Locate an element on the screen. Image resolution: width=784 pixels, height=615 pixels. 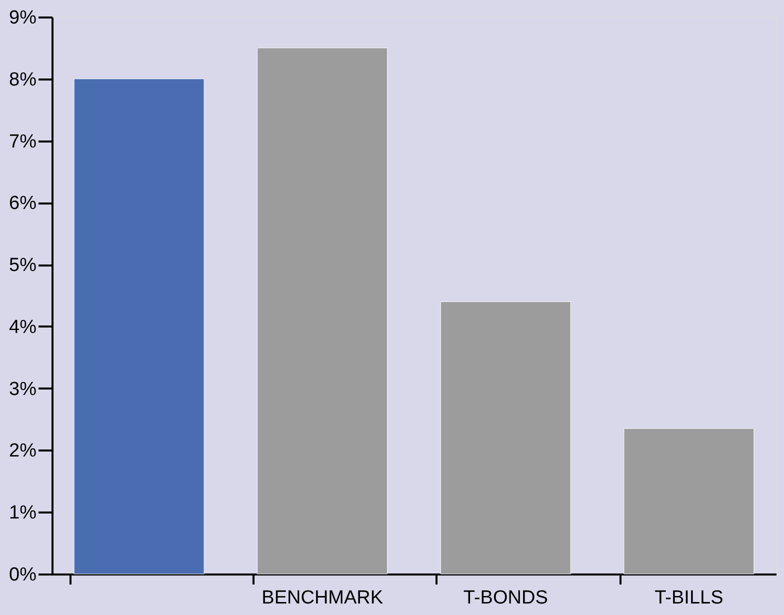
y-tick-label: 6% is located at coordinates (23, 203).